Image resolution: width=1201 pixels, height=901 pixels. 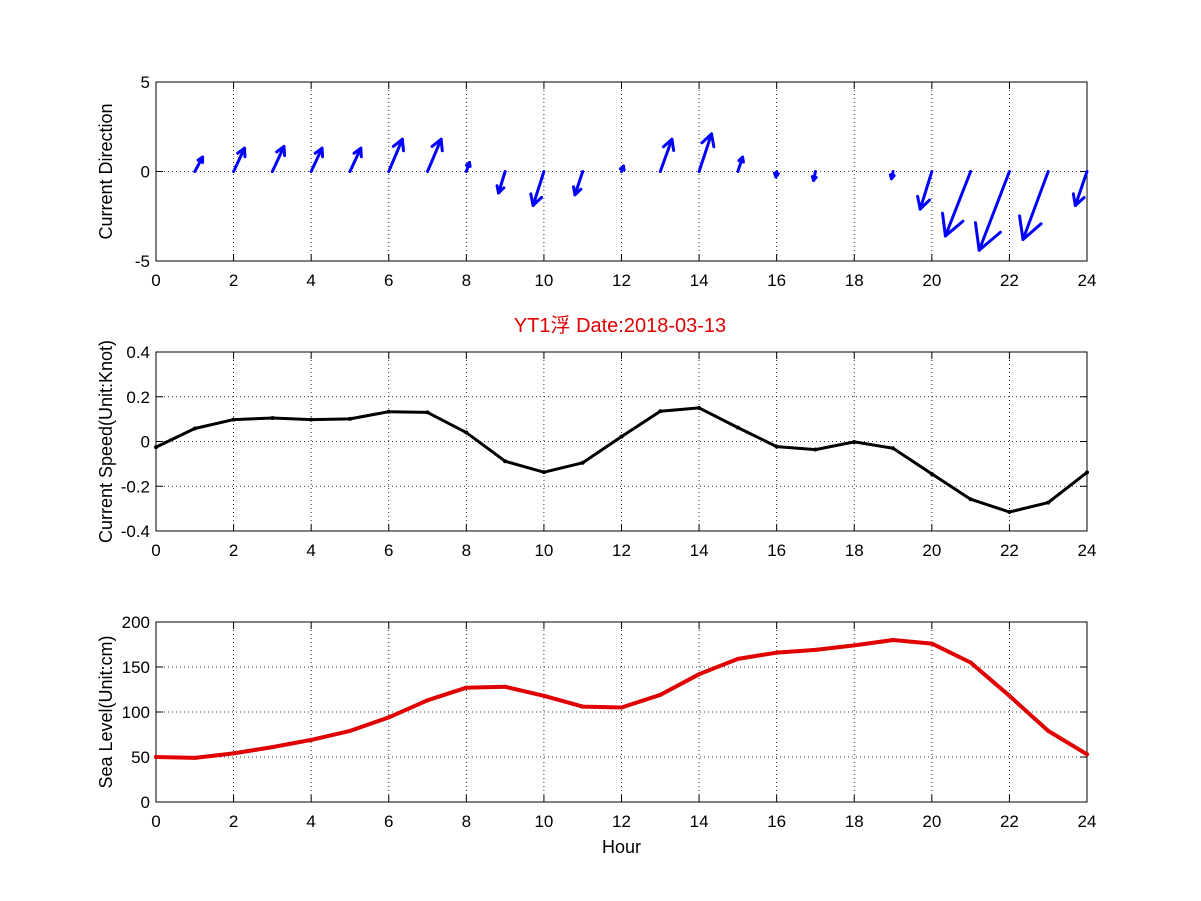 What do you see at coordinates (135, 486) in the screenshot?
I see `y-tick-label: -0.2` at bounding box center [135, 486].